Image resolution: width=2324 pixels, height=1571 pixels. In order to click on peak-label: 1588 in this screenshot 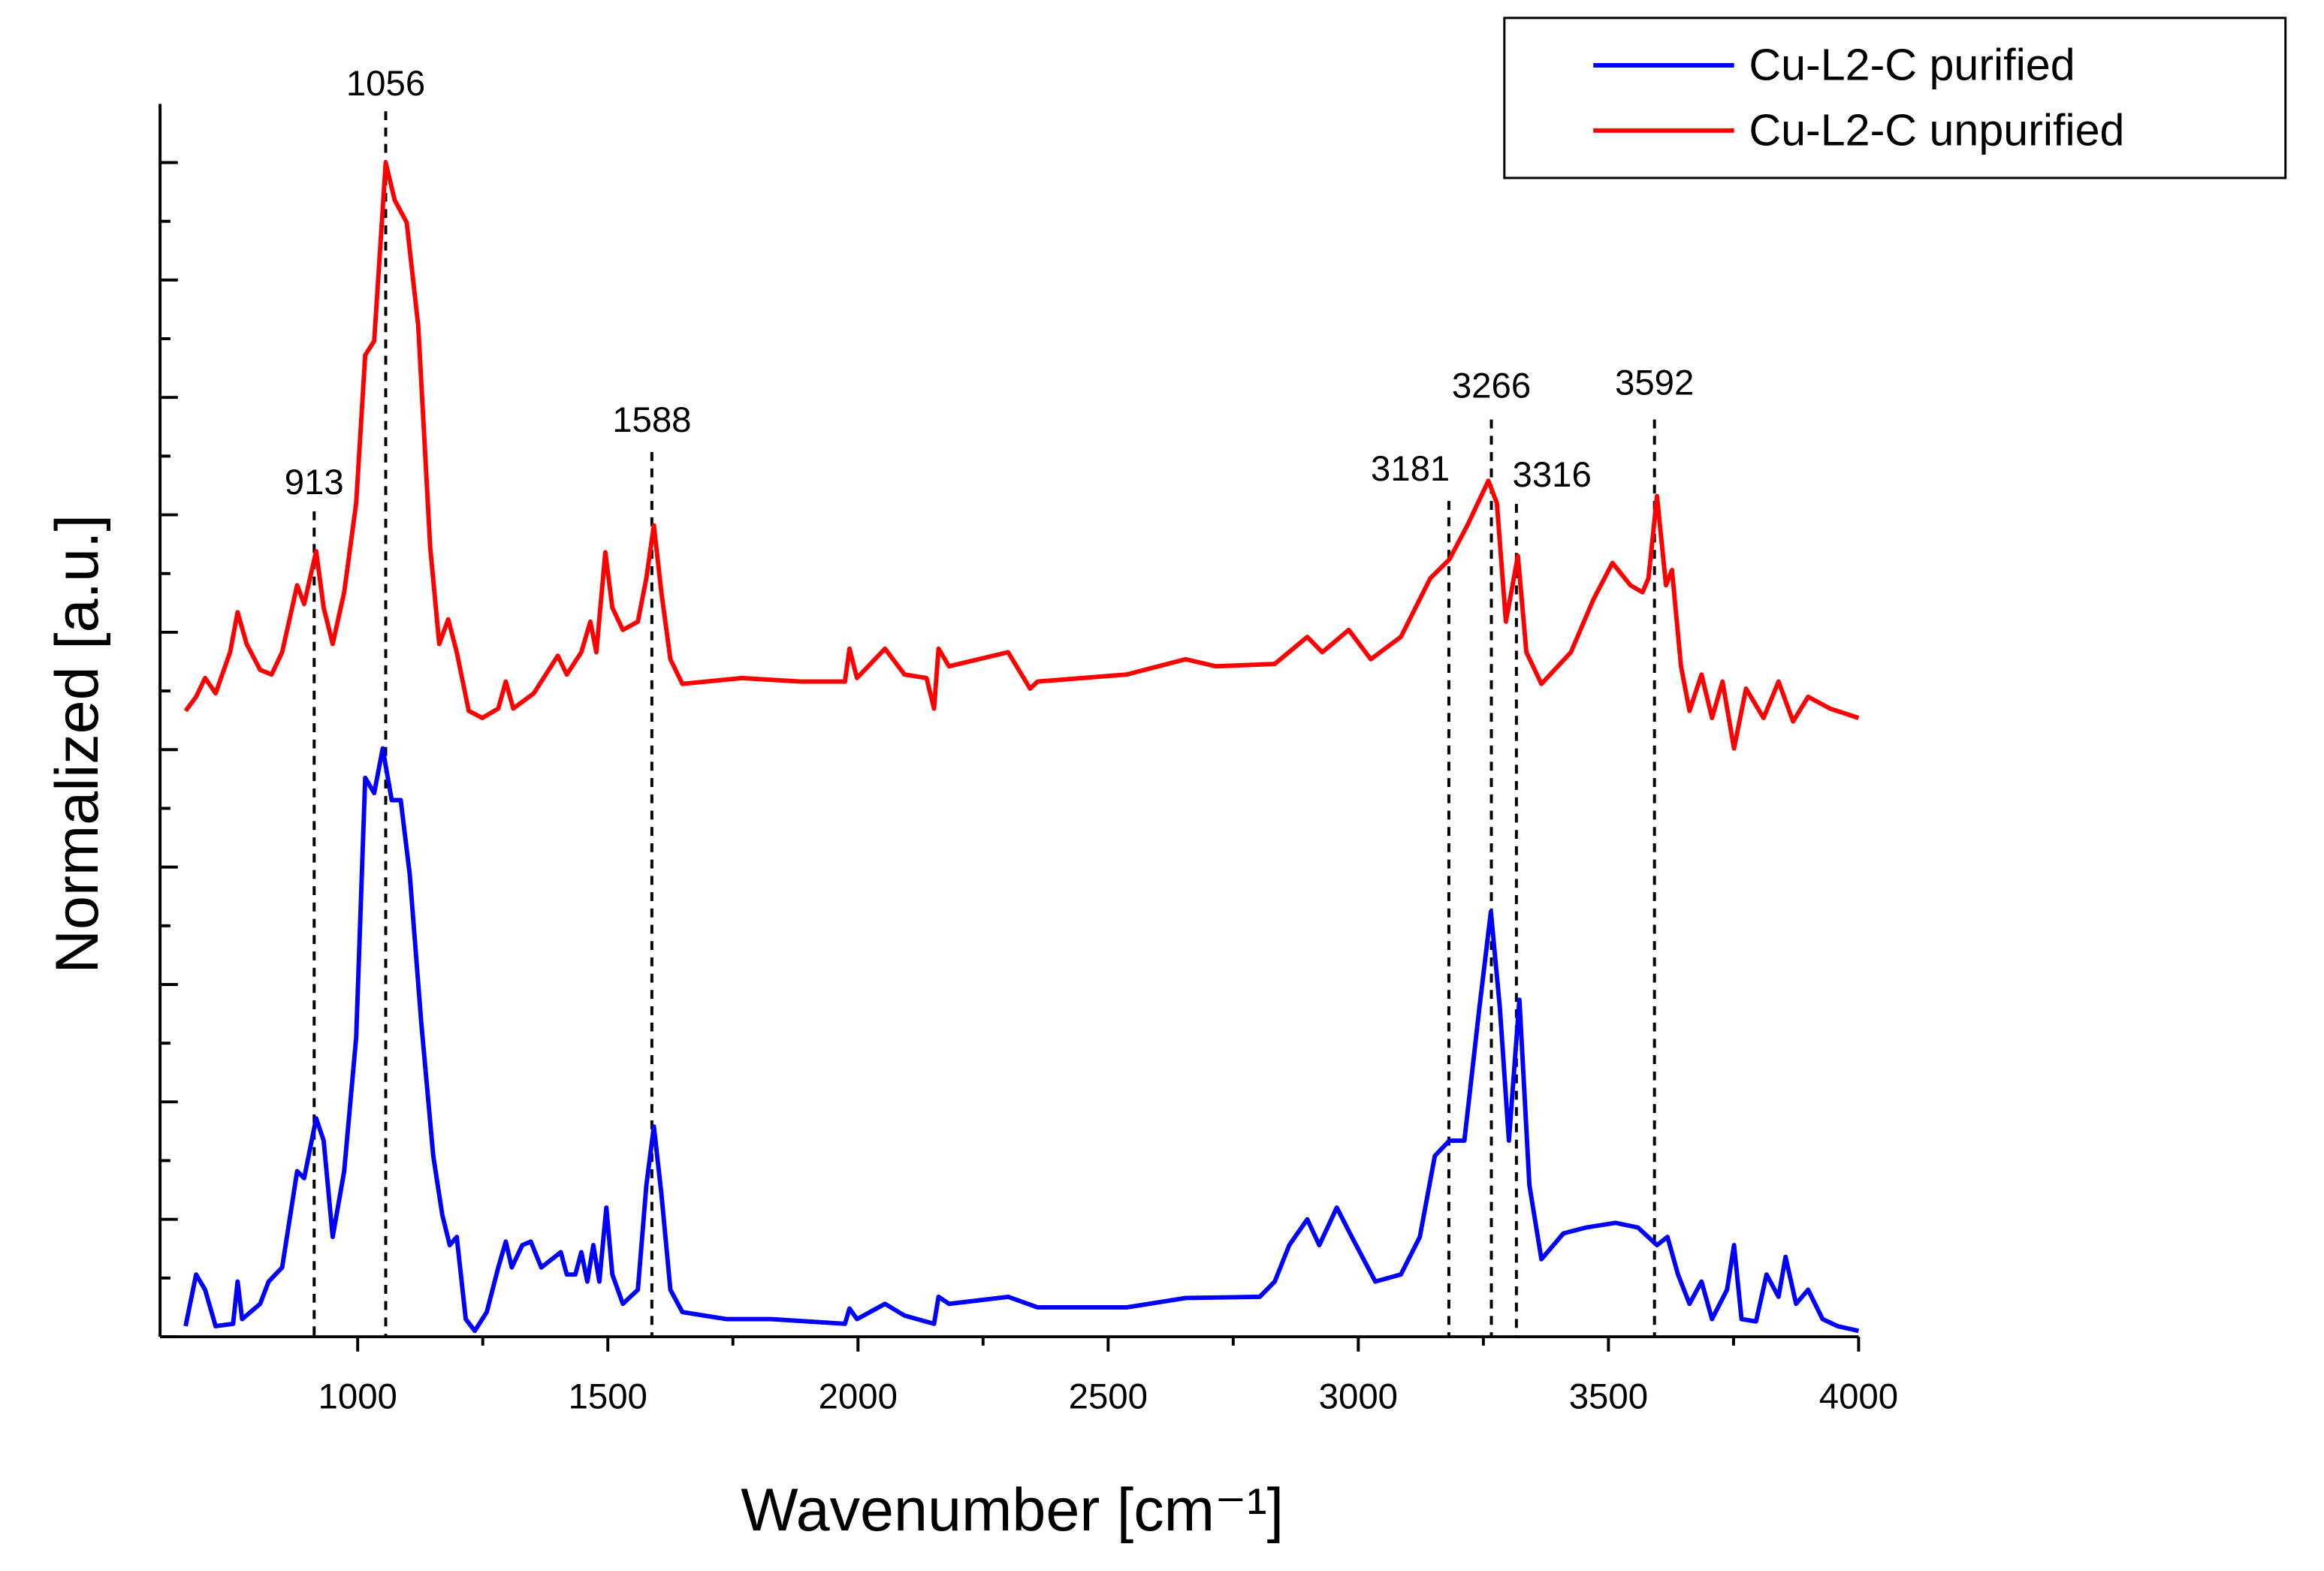, I will do `click(651, 420)`.